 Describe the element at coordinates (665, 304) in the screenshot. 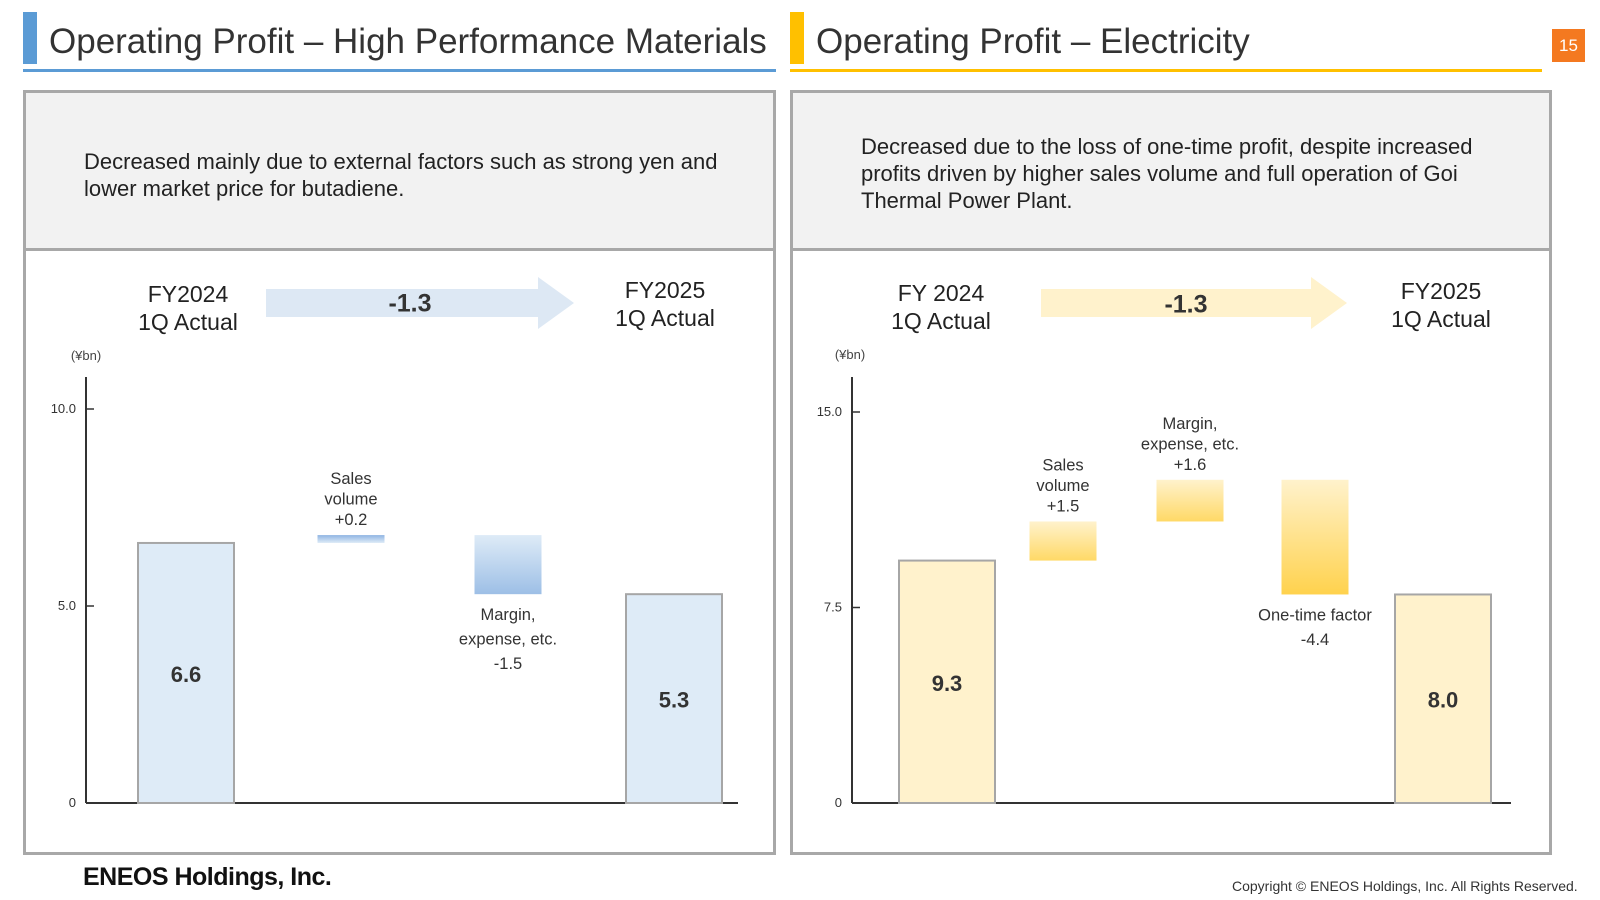

I see `left-end-label: FY2025 1Q Actual` at that location.